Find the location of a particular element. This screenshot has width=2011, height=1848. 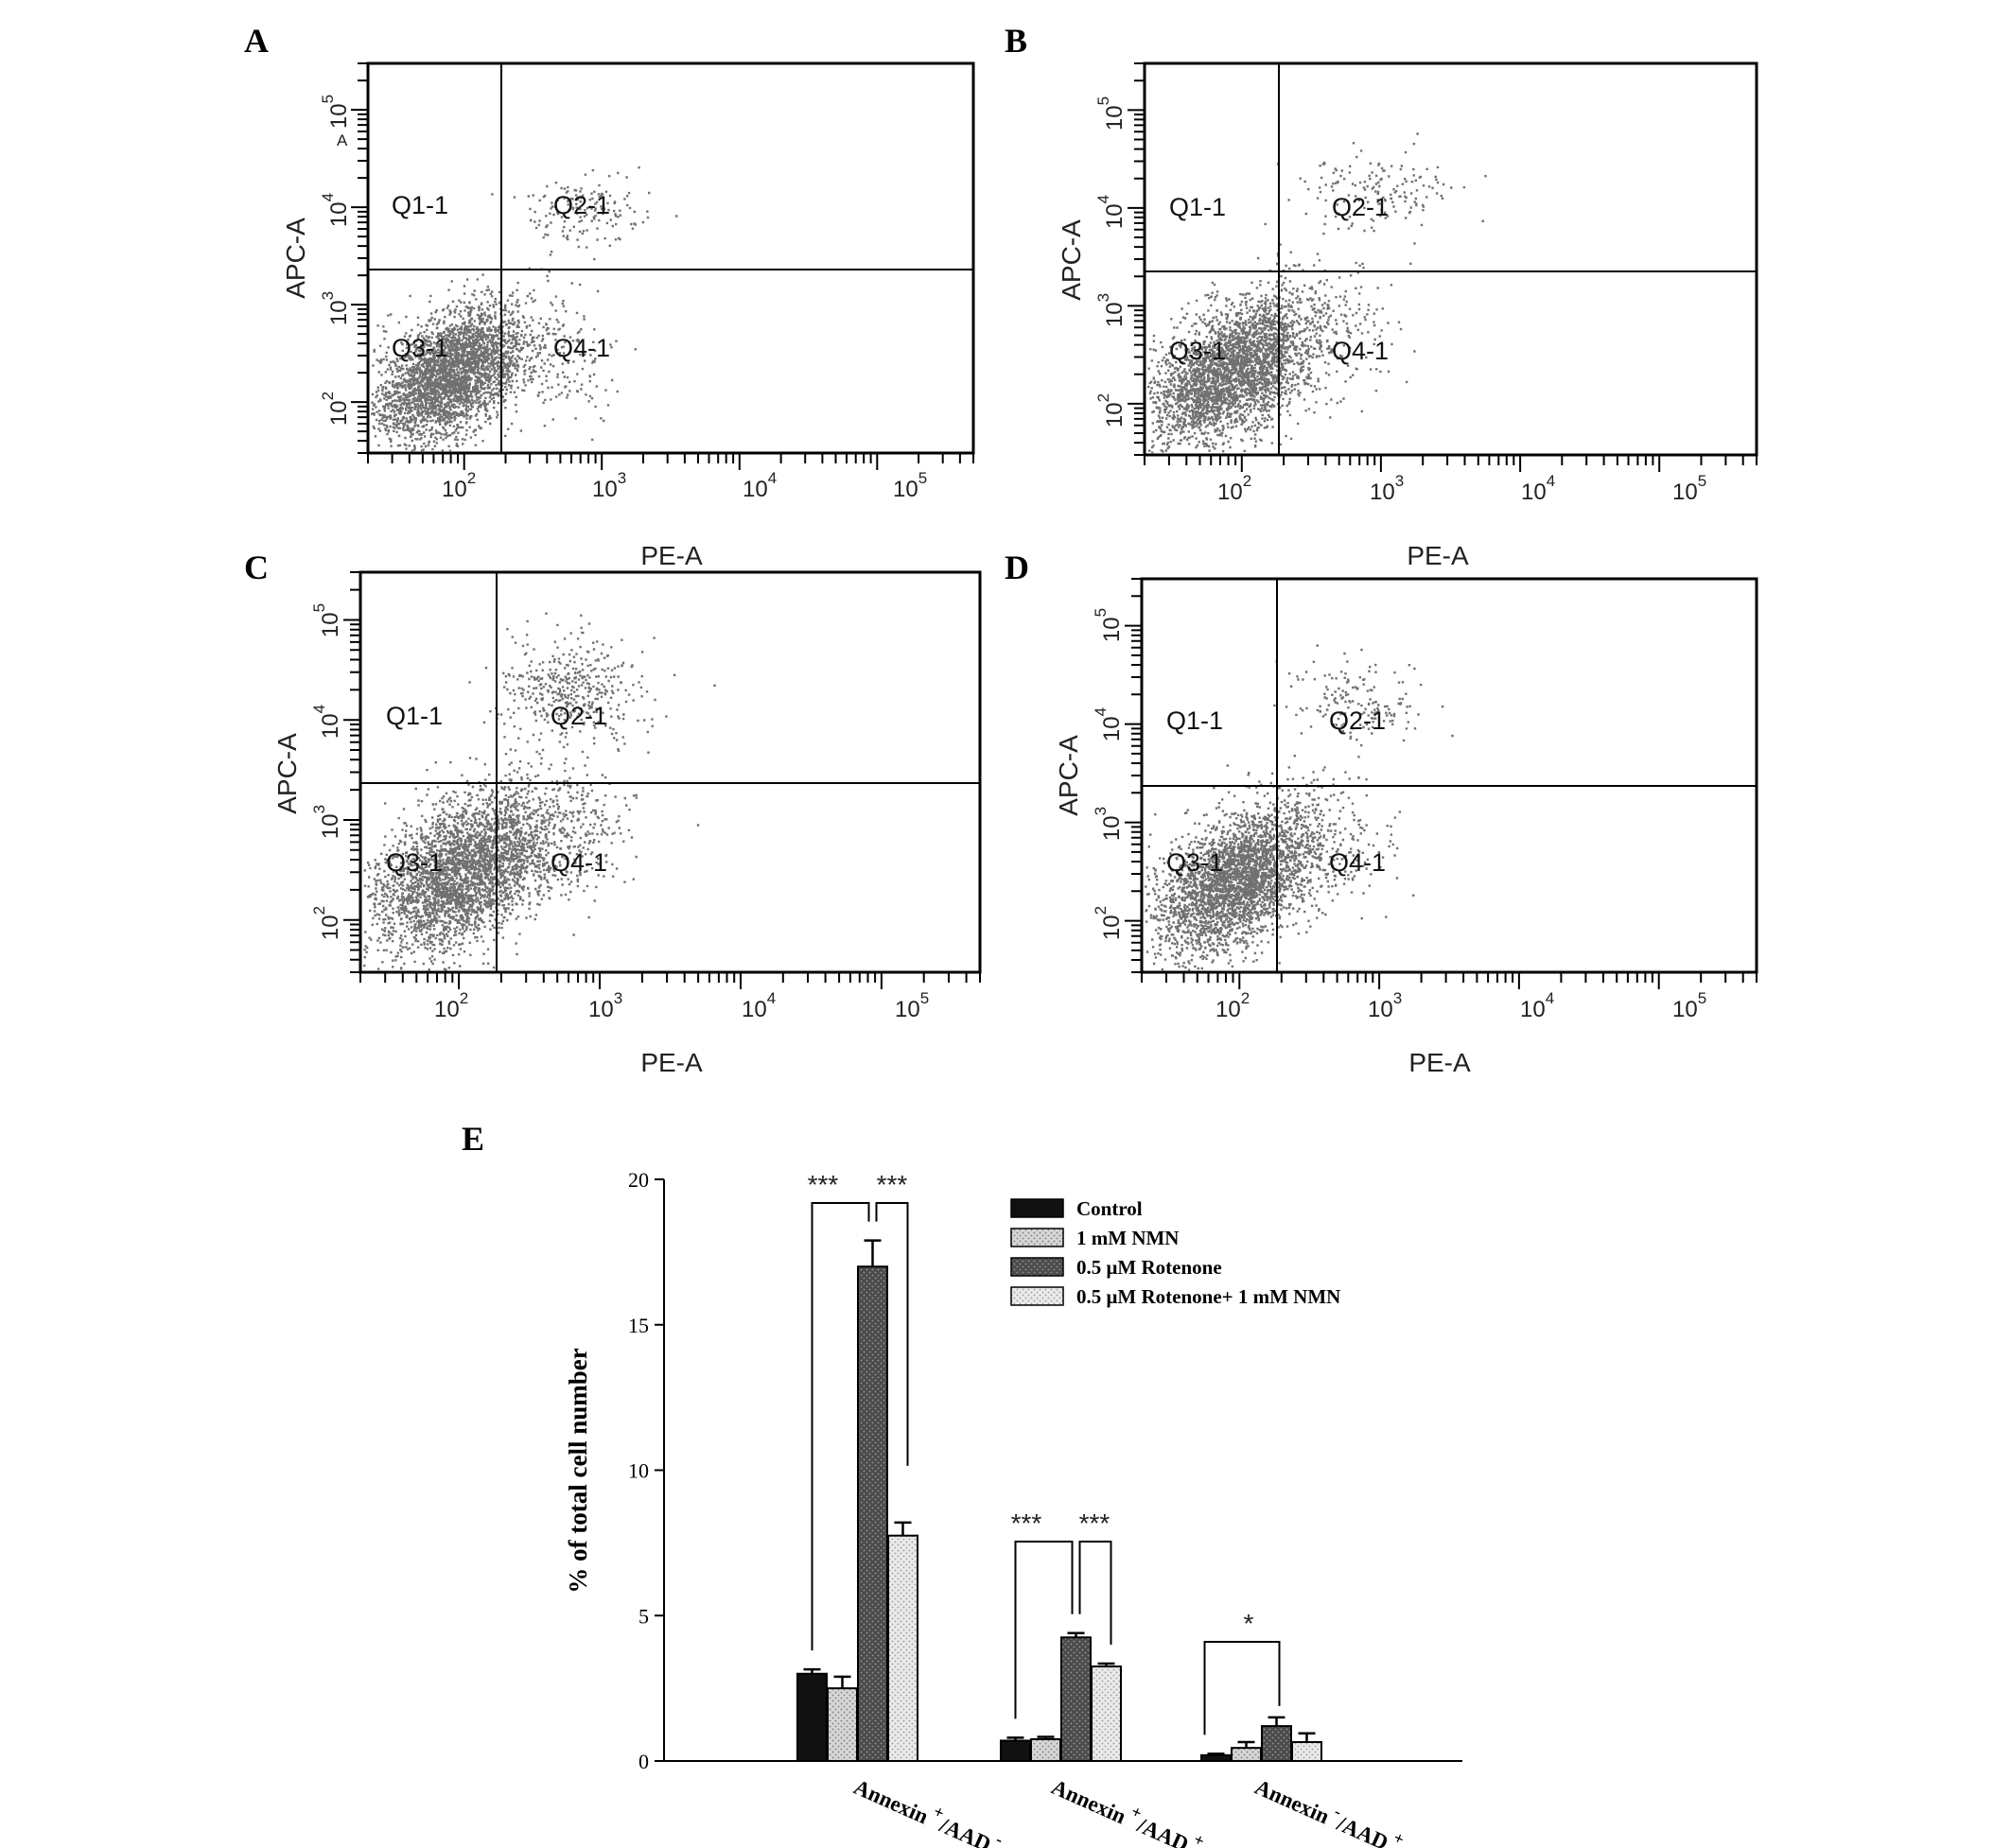

legend-item: 0.5 μM Rotenone+ 1 mM NMN is located at coordinates (1175, 1296).